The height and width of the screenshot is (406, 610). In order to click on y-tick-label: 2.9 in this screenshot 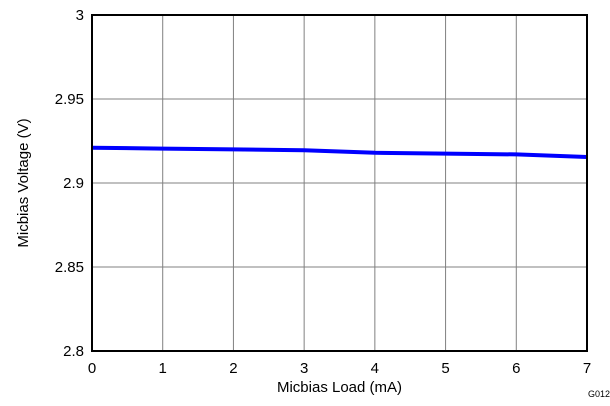, I will do `click(73, 183)`.